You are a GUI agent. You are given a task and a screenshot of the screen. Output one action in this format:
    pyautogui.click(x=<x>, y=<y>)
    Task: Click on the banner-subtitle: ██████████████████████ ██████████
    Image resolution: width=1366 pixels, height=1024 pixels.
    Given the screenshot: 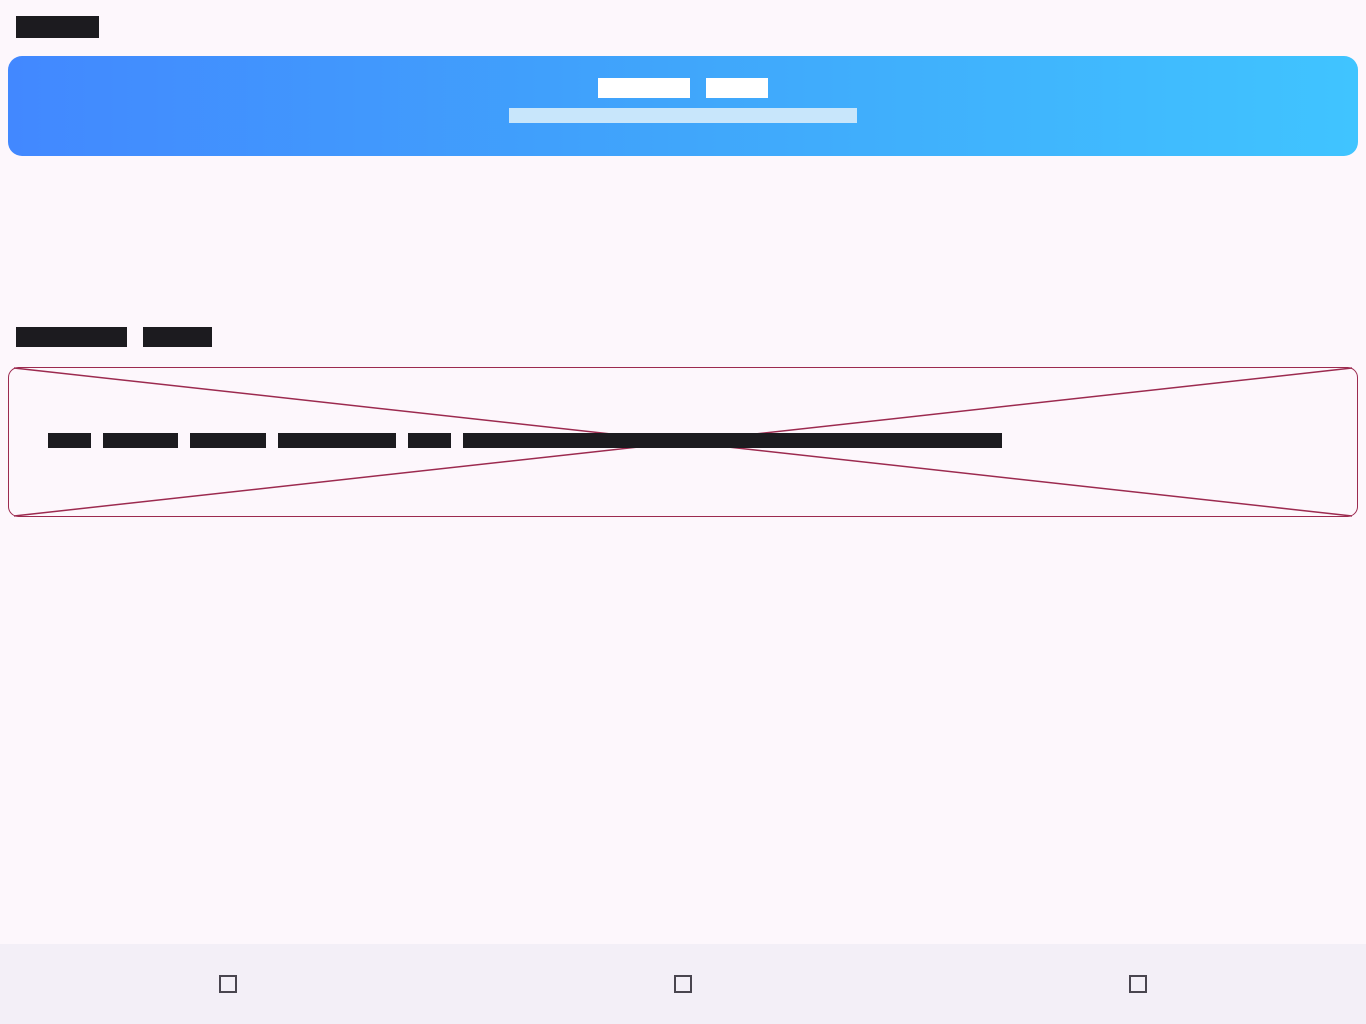 What is the action you would take?
    pyautogui.click(x=683, y=117)
    